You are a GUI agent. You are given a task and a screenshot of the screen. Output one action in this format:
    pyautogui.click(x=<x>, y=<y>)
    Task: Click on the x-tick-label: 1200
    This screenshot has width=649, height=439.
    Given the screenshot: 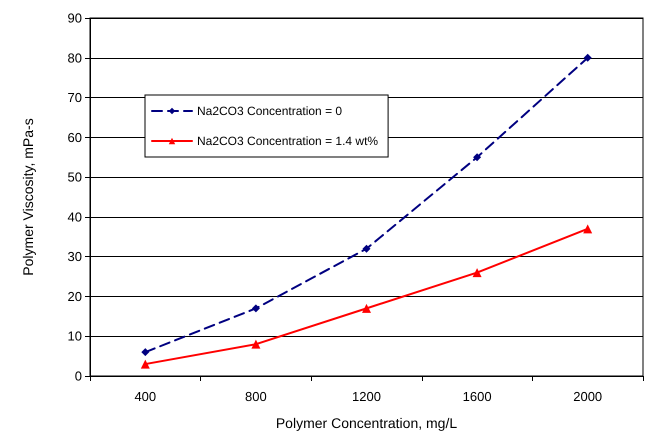 What is the action you would take?
    pyautogui.click(x=366, y=396)
    